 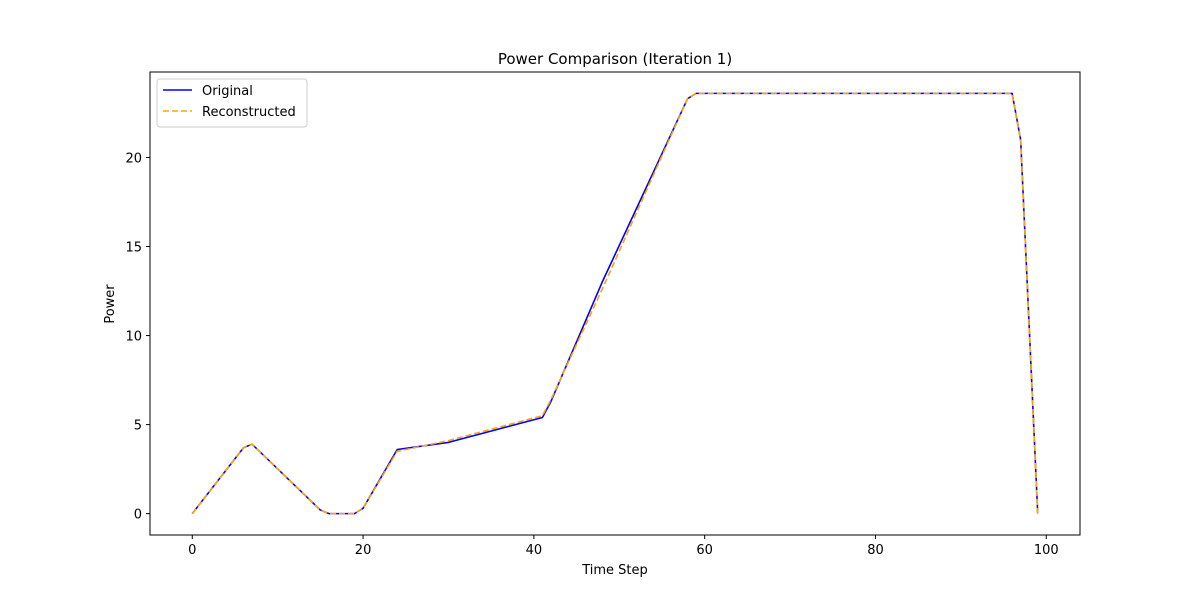 What do you see at coordinates (138, 515) in the screenshot?
I see `y-tick-label: 0` at bounding box center [138, 515].